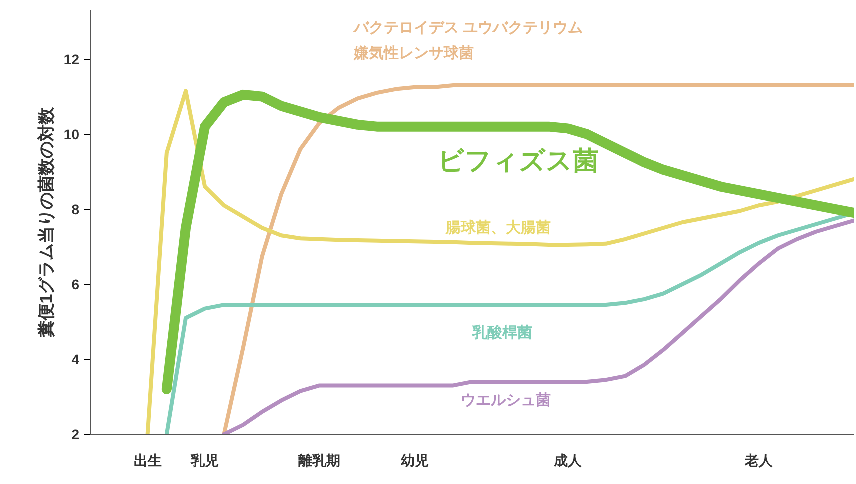  What do you see at coordinates (205, 460) in the screenshot?
I see `x-tick-label: 乳児` at bounding box center [205, 460].